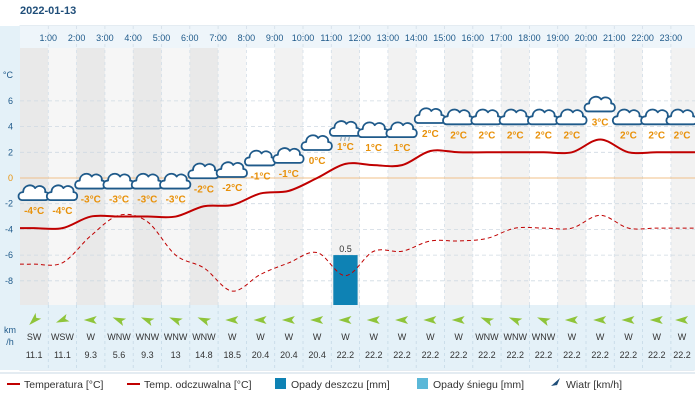  Describe the element at coordinates (77, 38) in the screenshot. I see `hour-label: 2:00` at that location.